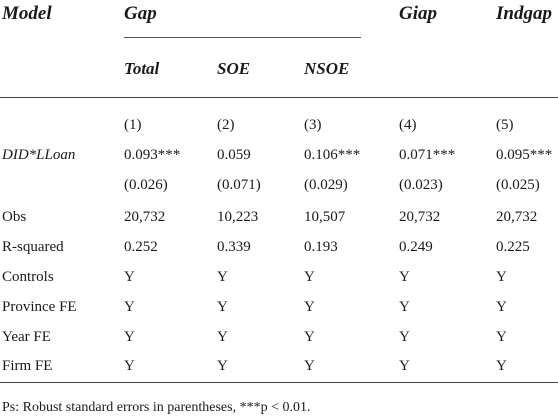  Describe the element at coordinates (408, 125) in the screenshot. I see `column-number: (4)` at that location.